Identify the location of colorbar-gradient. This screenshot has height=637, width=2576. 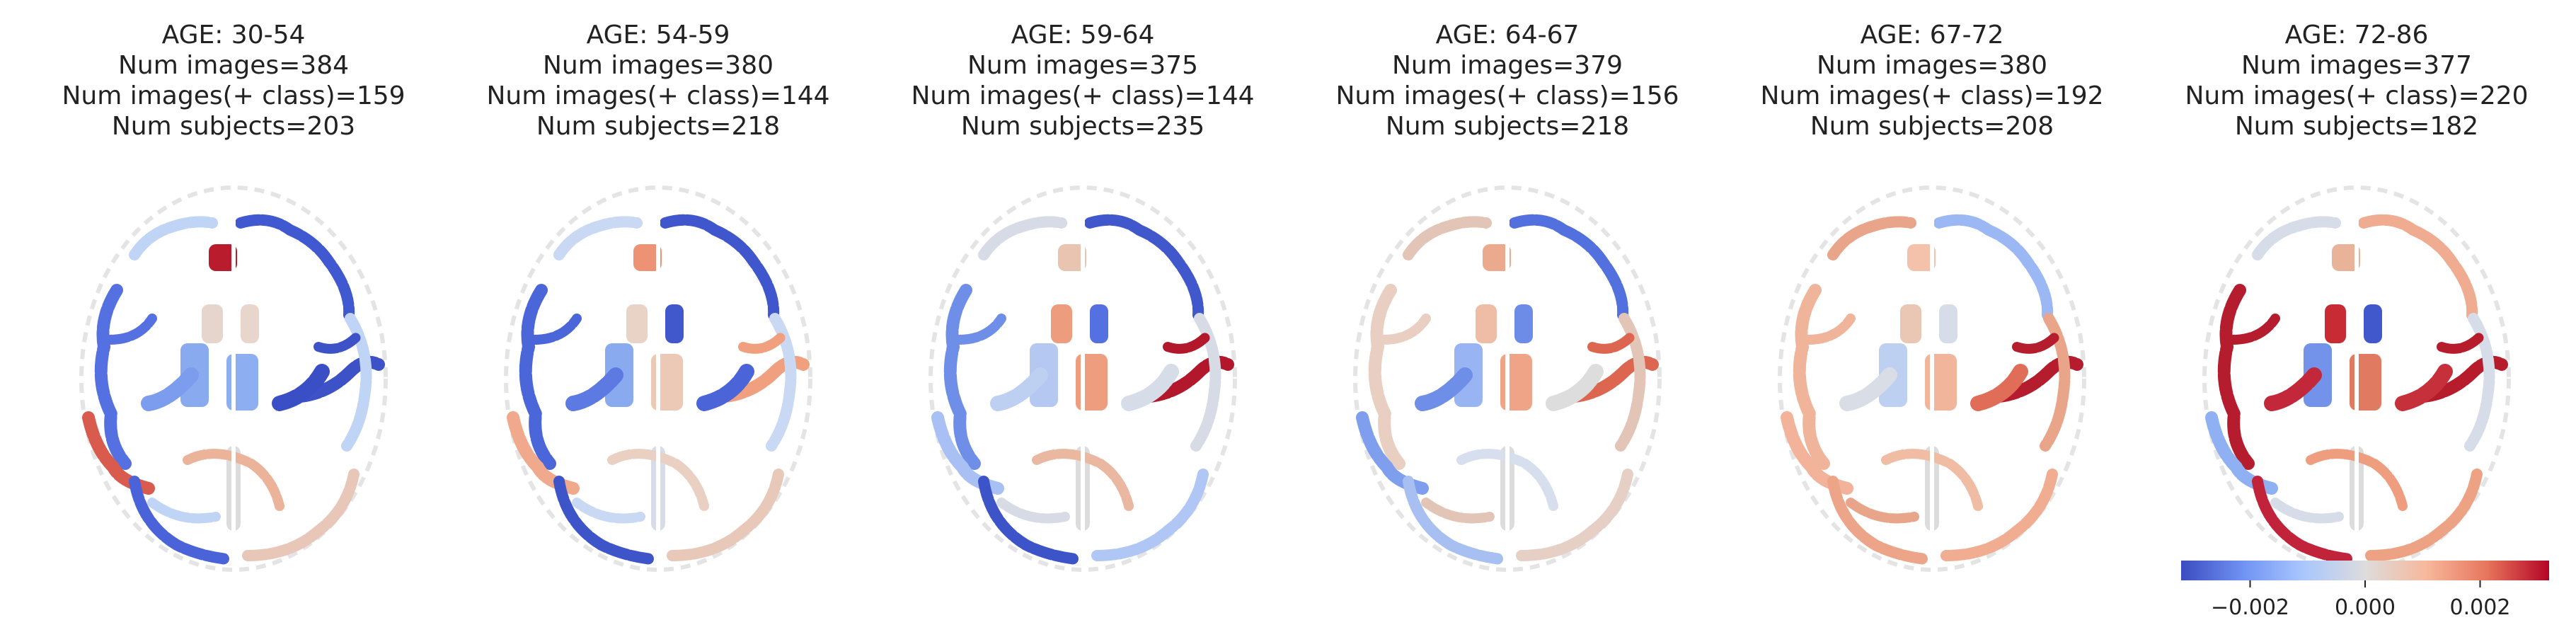
(2365, 570).